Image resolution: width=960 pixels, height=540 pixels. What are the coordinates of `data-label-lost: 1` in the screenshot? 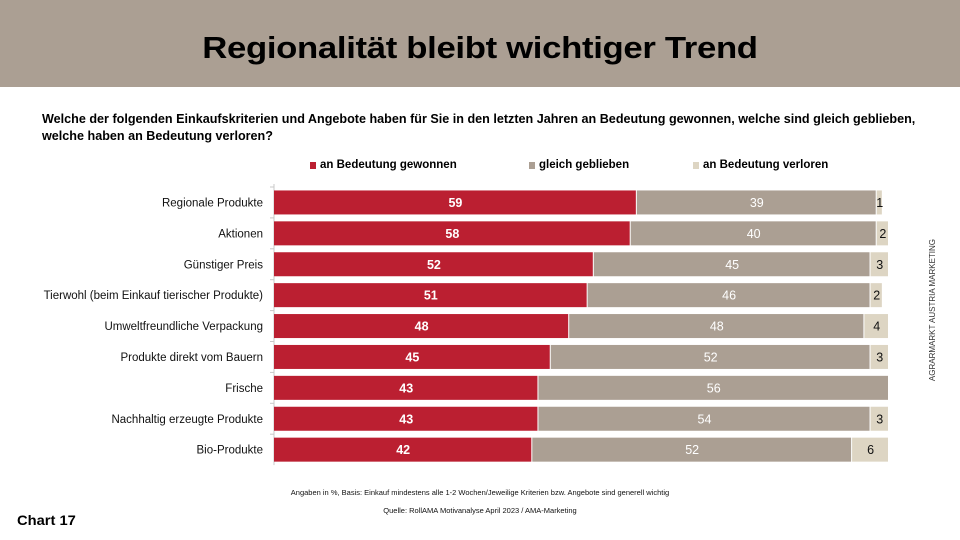 It's located at (879, 203).